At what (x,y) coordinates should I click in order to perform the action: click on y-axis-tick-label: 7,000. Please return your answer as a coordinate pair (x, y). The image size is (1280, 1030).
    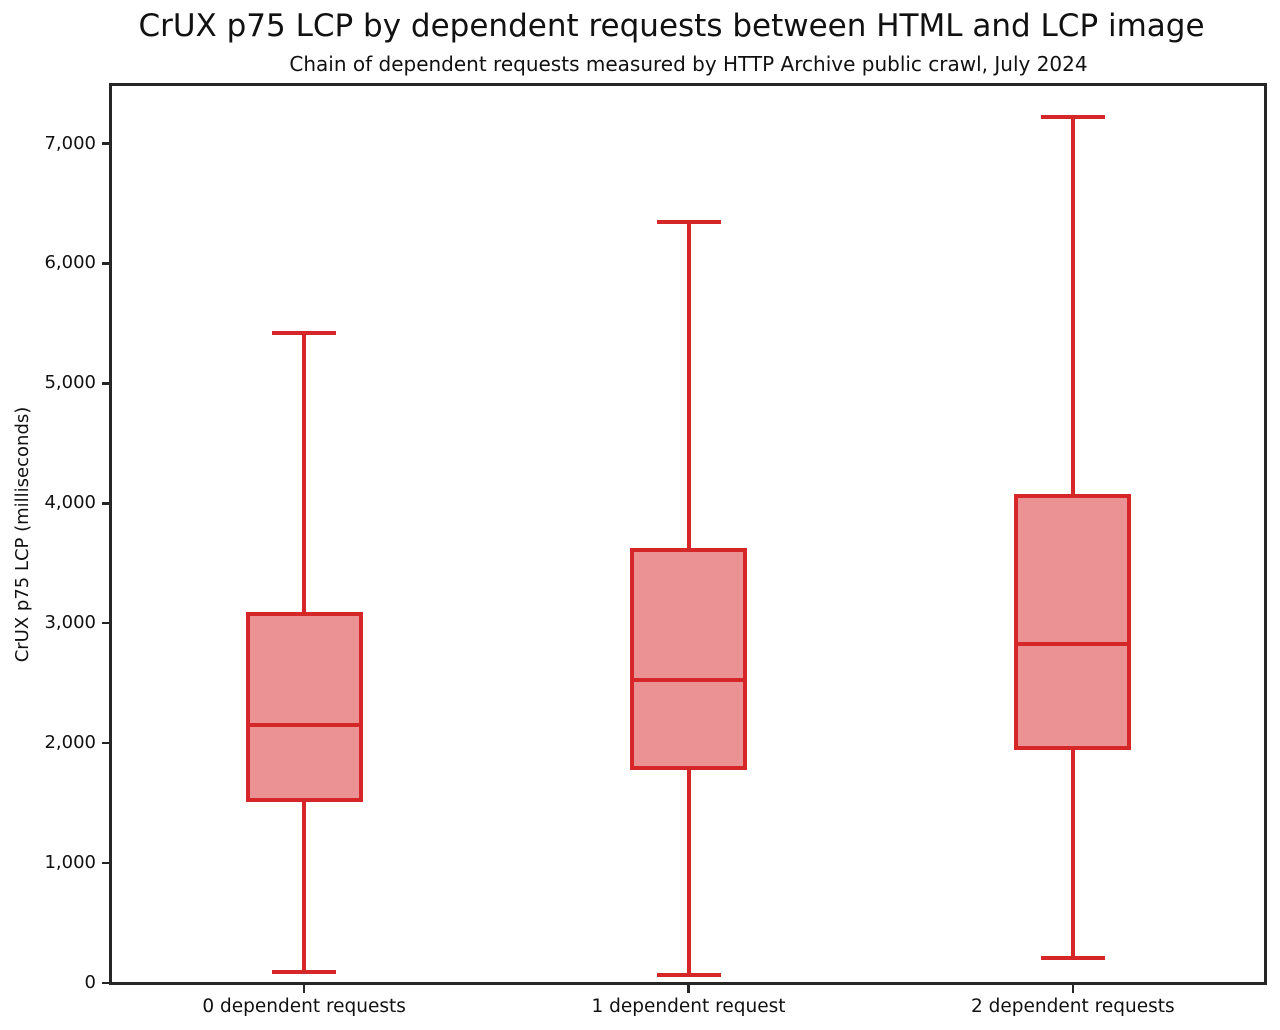
    Looking at the image, I should click on (70, 143).